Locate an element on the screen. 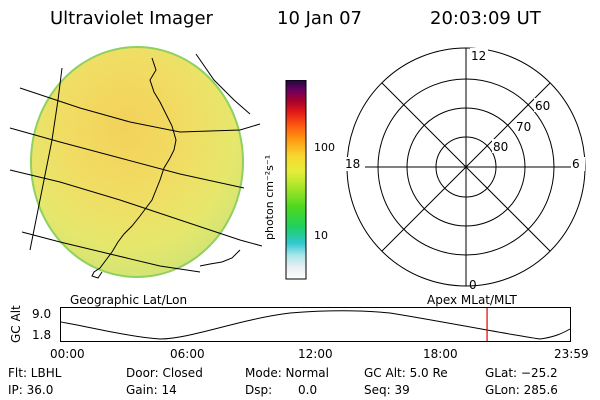 The width and height of the screenshot is (600, 400). colorbar-tick-100: 100 is located at coordinates (324, 147).